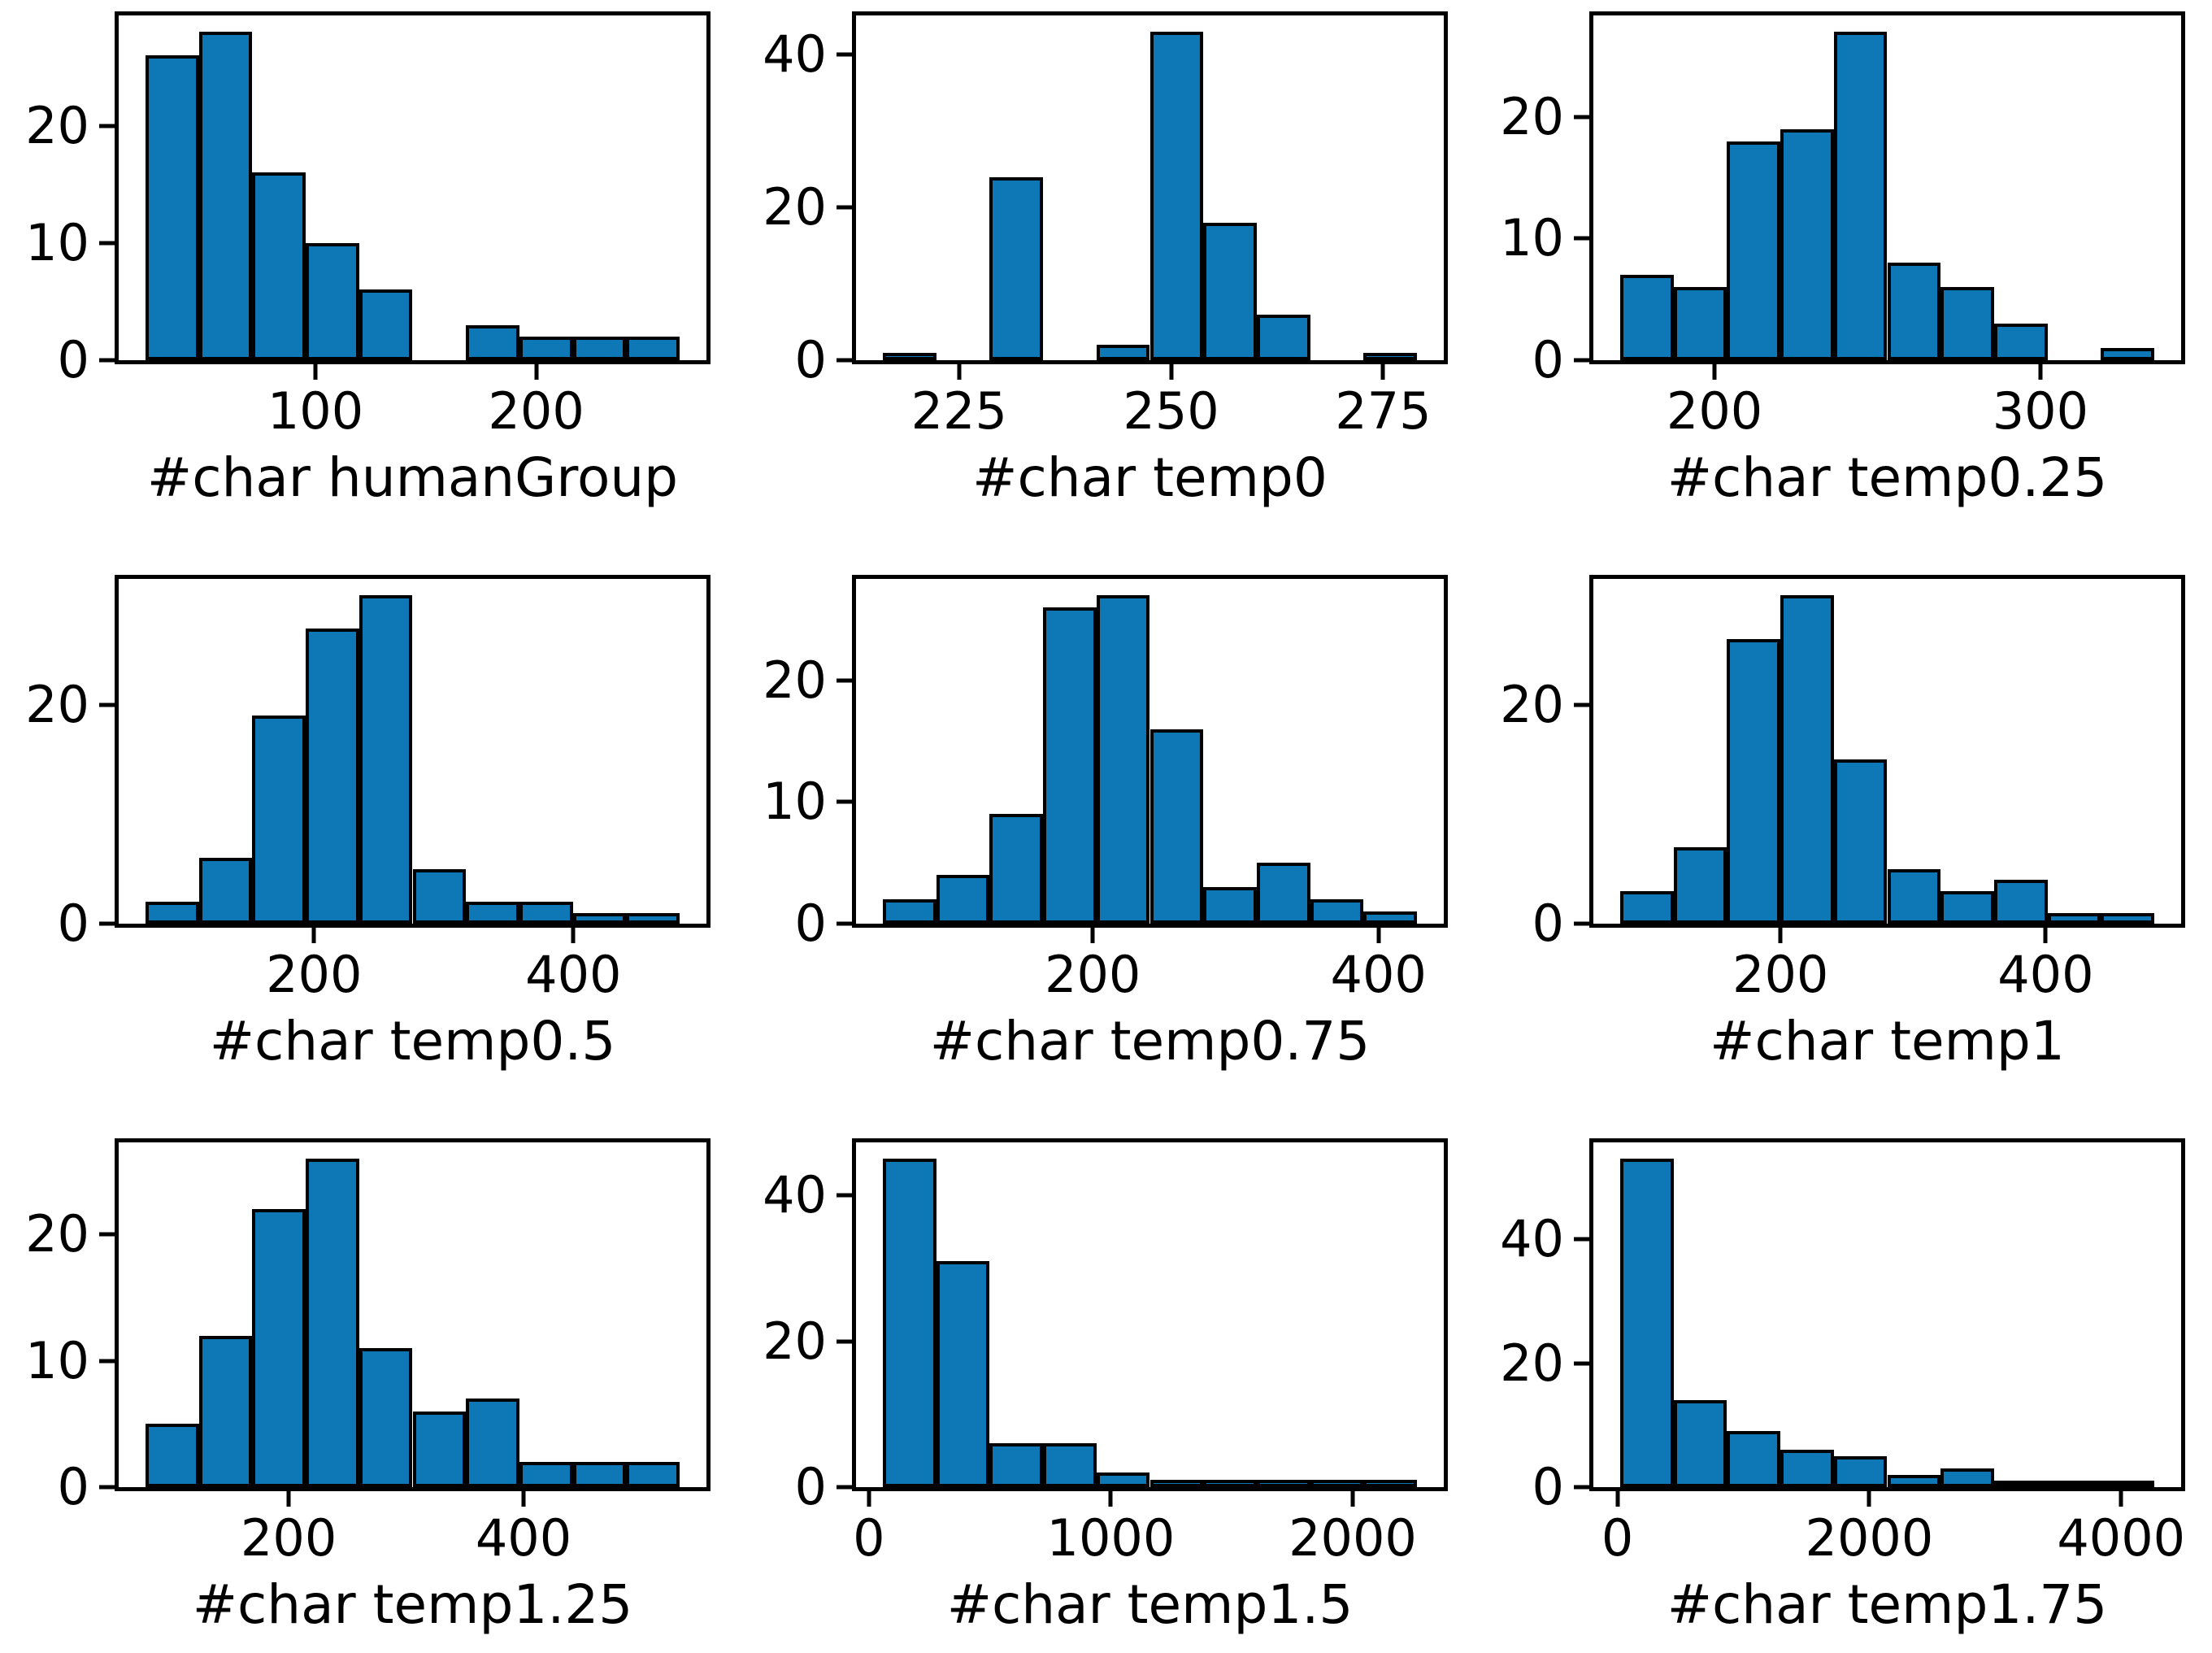 This screenshot has height=1653, width=2212. I want to click on plot-frame: #char temp1.5 0 1000 2000 0 20 40, so click(1105, 1385).